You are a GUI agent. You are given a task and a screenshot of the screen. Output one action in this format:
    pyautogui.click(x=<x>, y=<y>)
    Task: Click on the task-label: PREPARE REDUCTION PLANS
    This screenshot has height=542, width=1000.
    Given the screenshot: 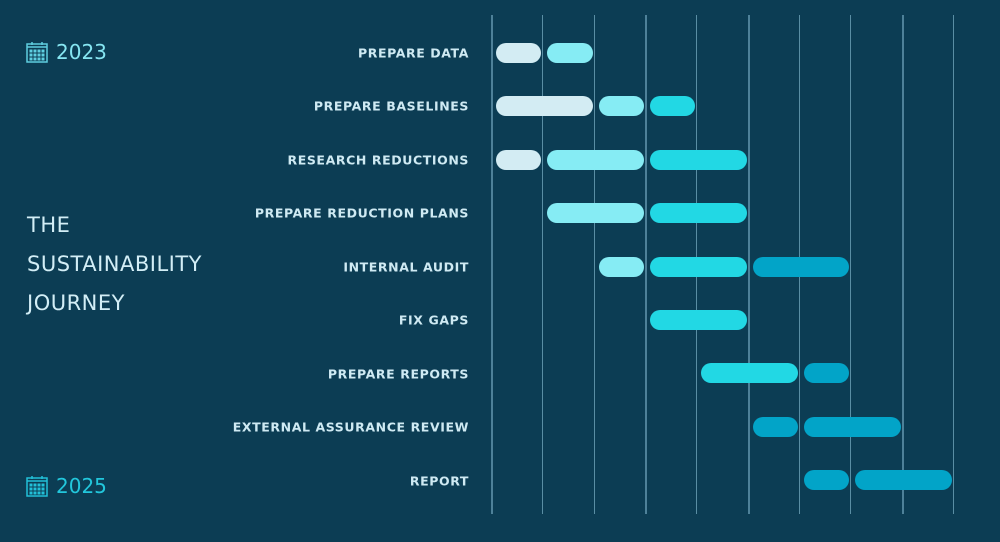 What is the action you would take?
    pyautogui.click(x=361, y=213)
    